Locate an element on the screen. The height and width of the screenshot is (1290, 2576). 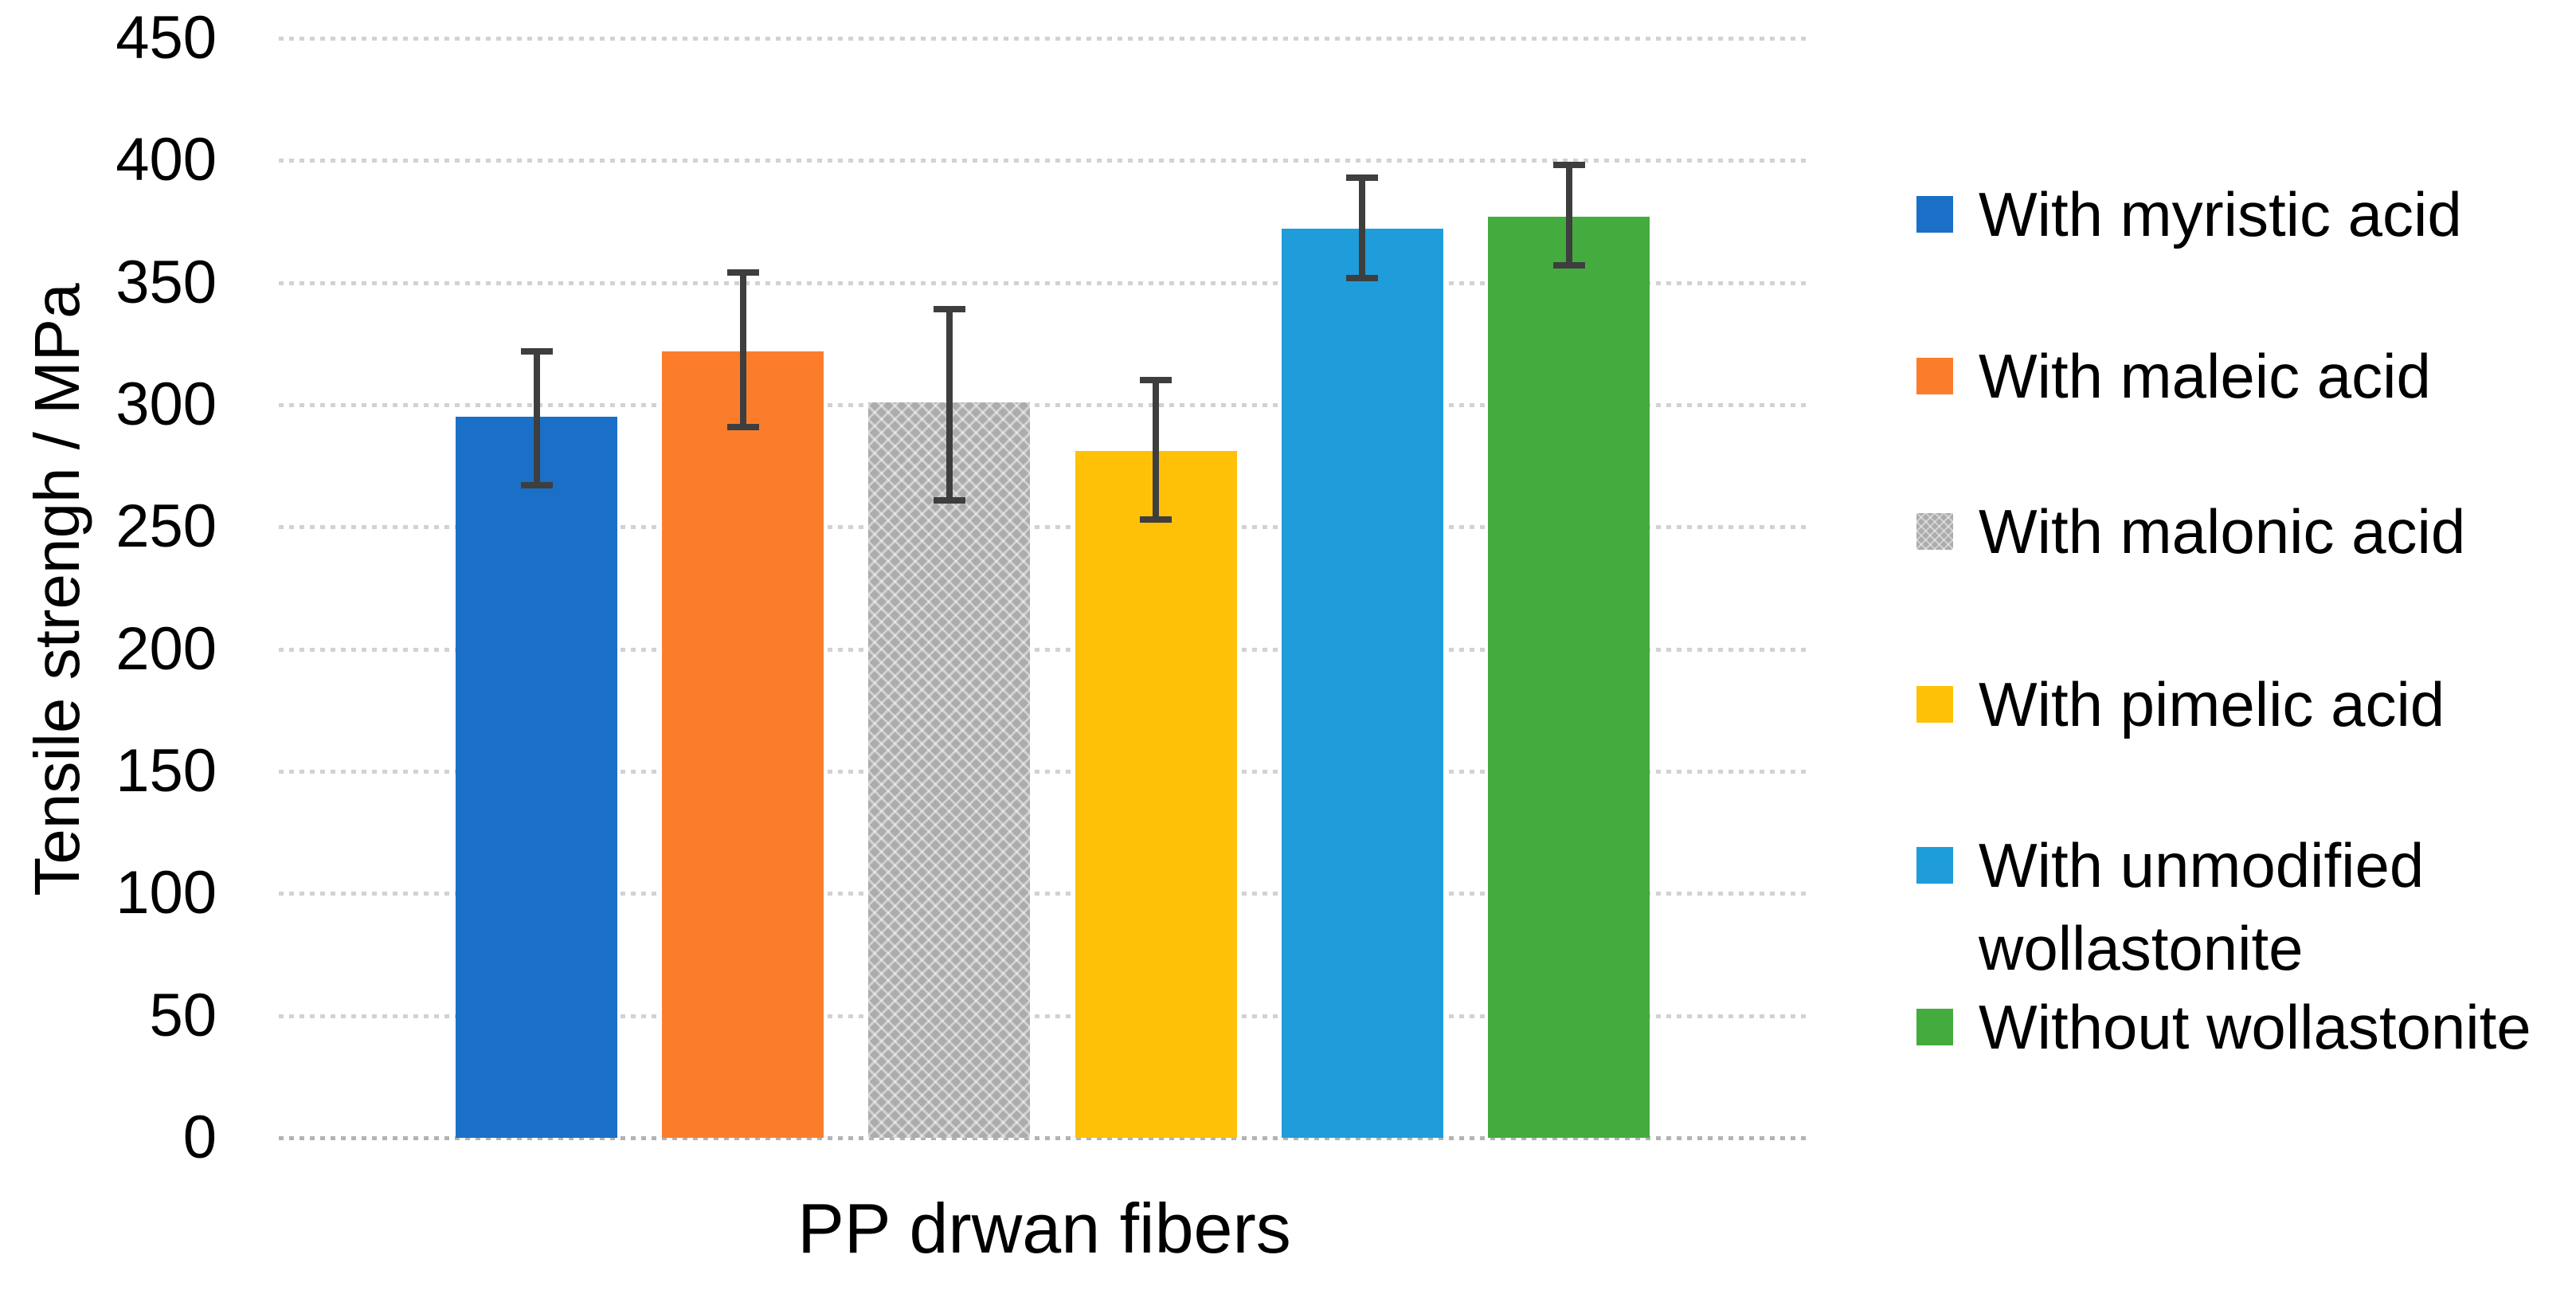
legend-label: With malonic acid is located at coordinates (2222, 531).